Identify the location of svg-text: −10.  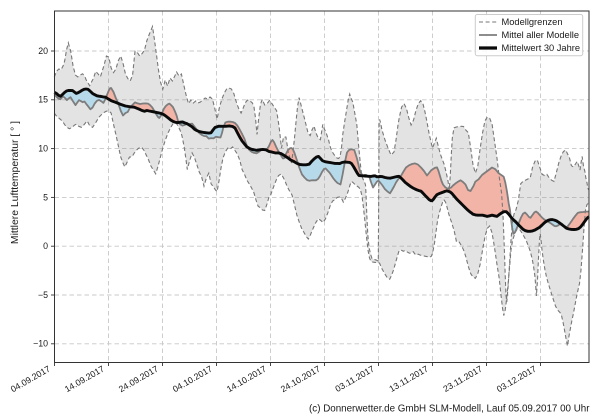
(40, 344).